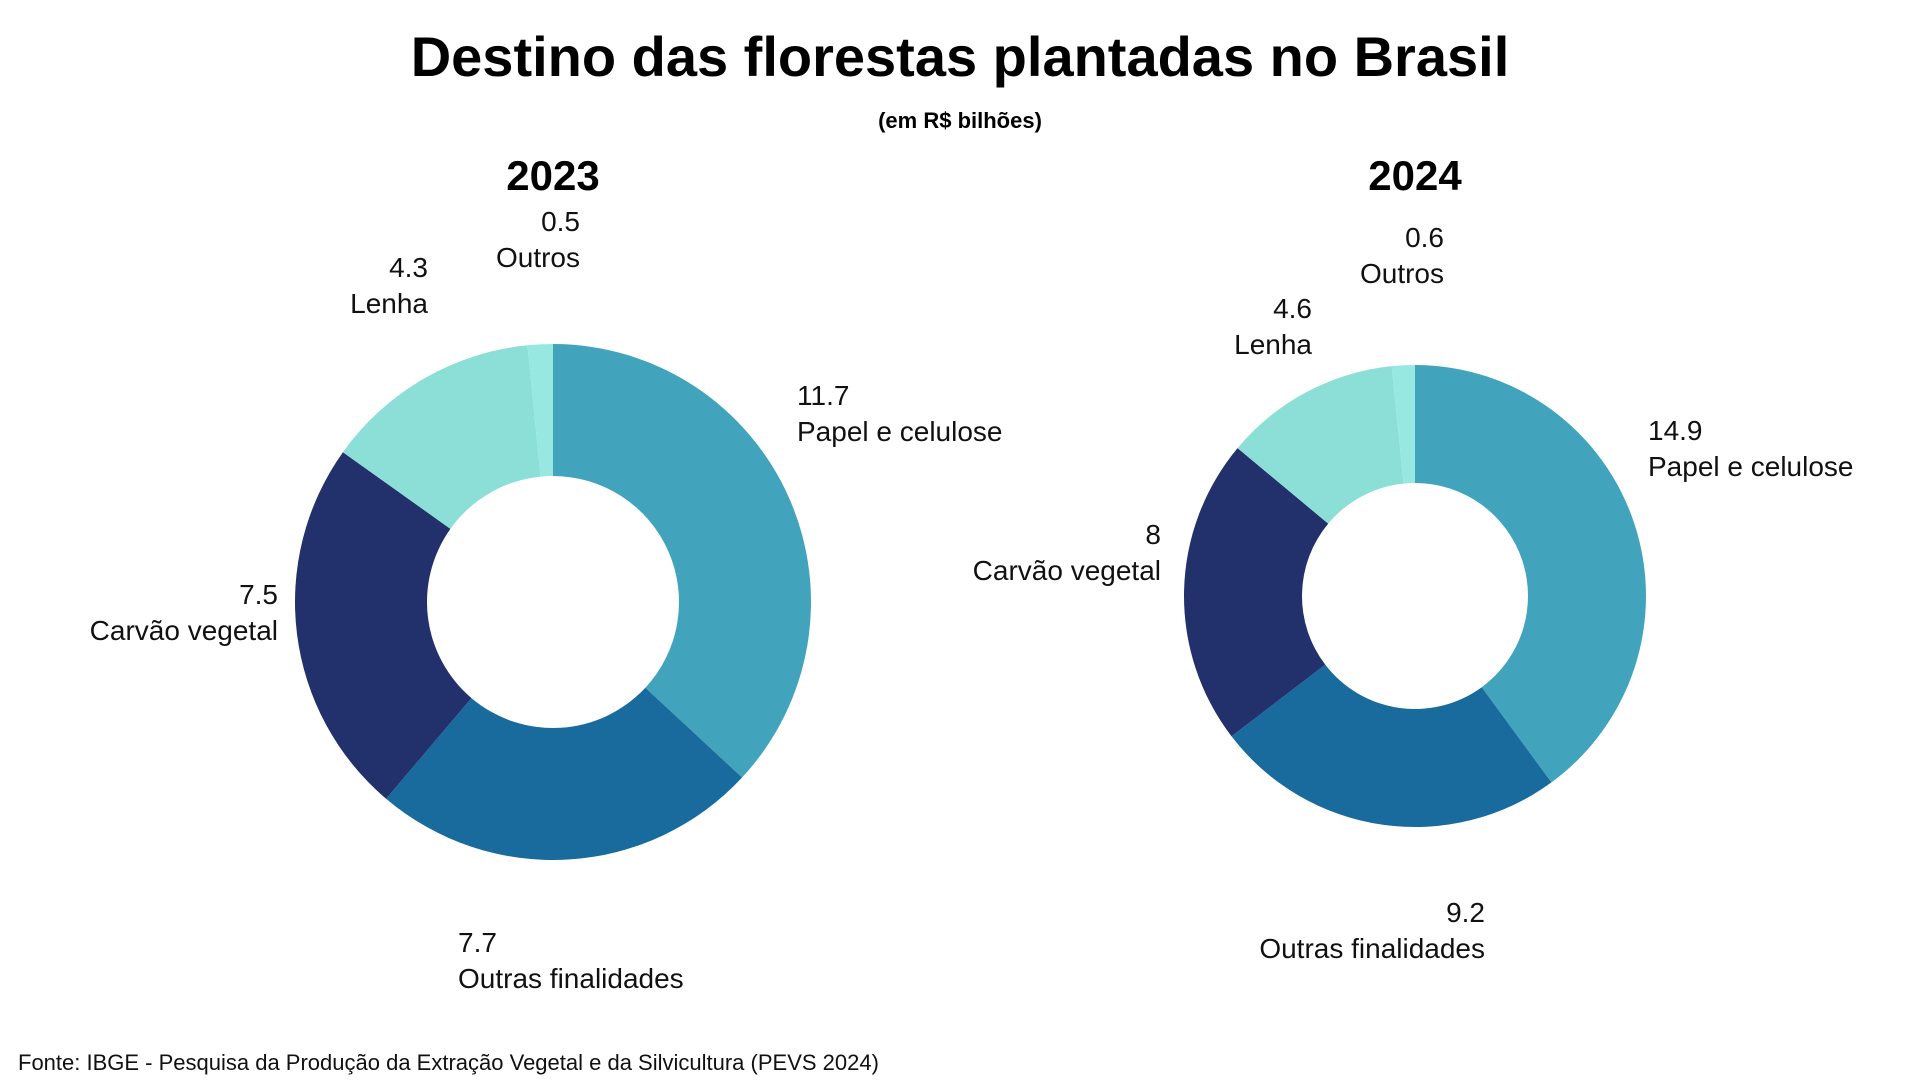 This screenshot has width=1920, height=1080. Describe the element at coordinates (1530, 574) in the screenshot. I see `slice-2024-papel-e-celulose` at that location.